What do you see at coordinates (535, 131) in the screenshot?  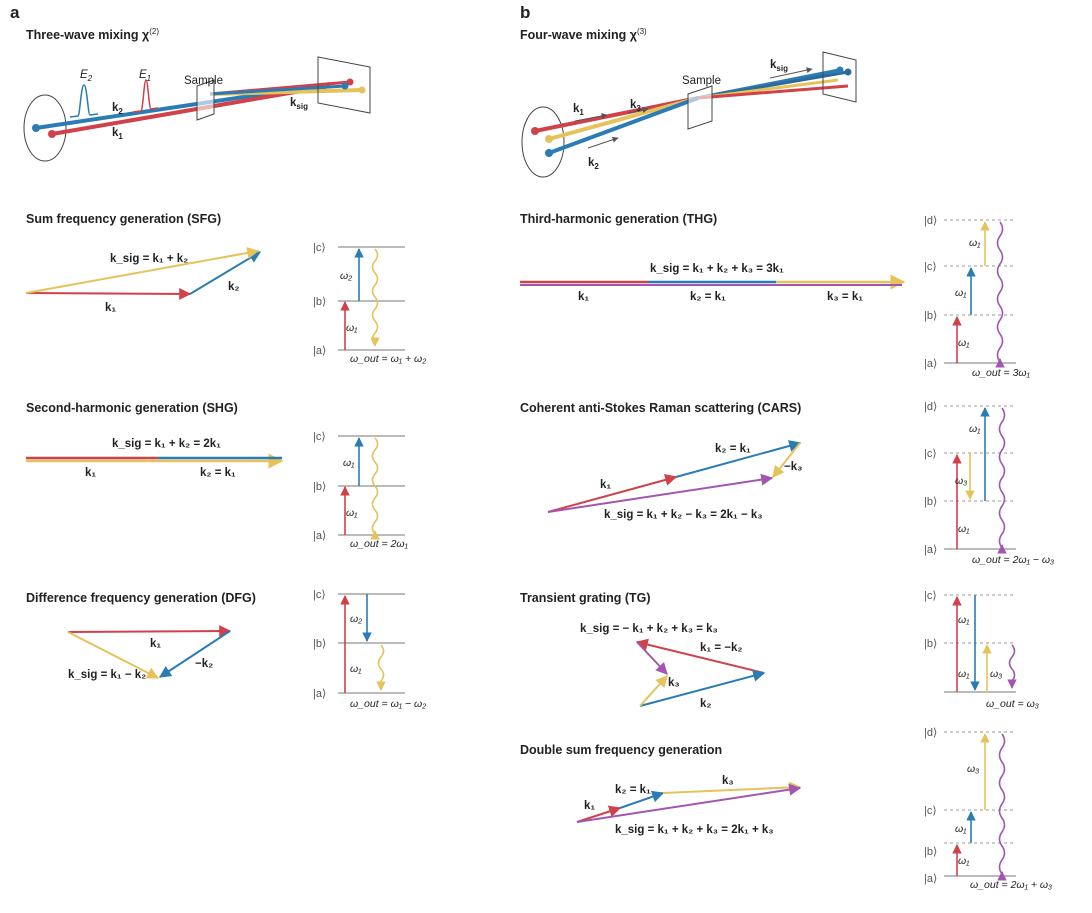 I see `beam-b-k1-dot` at bounding box center [535, 131].